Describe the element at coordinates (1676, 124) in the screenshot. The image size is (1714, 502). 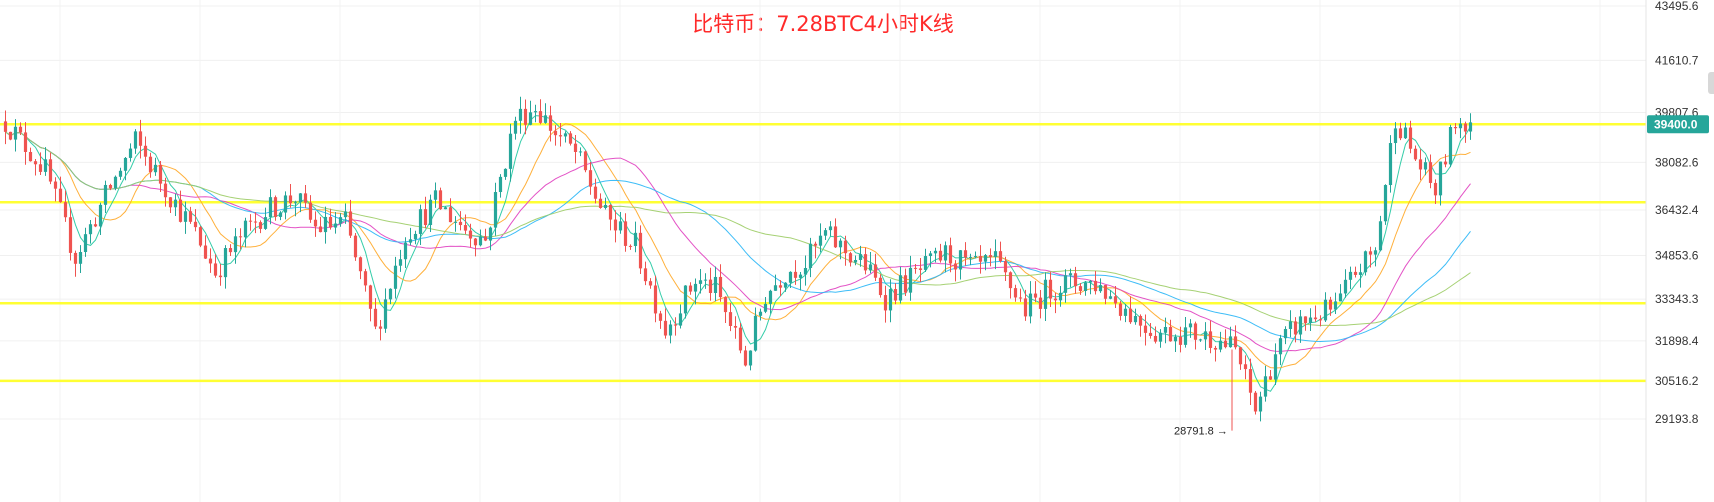
I see `current-price-label: 39400.0` at that location.